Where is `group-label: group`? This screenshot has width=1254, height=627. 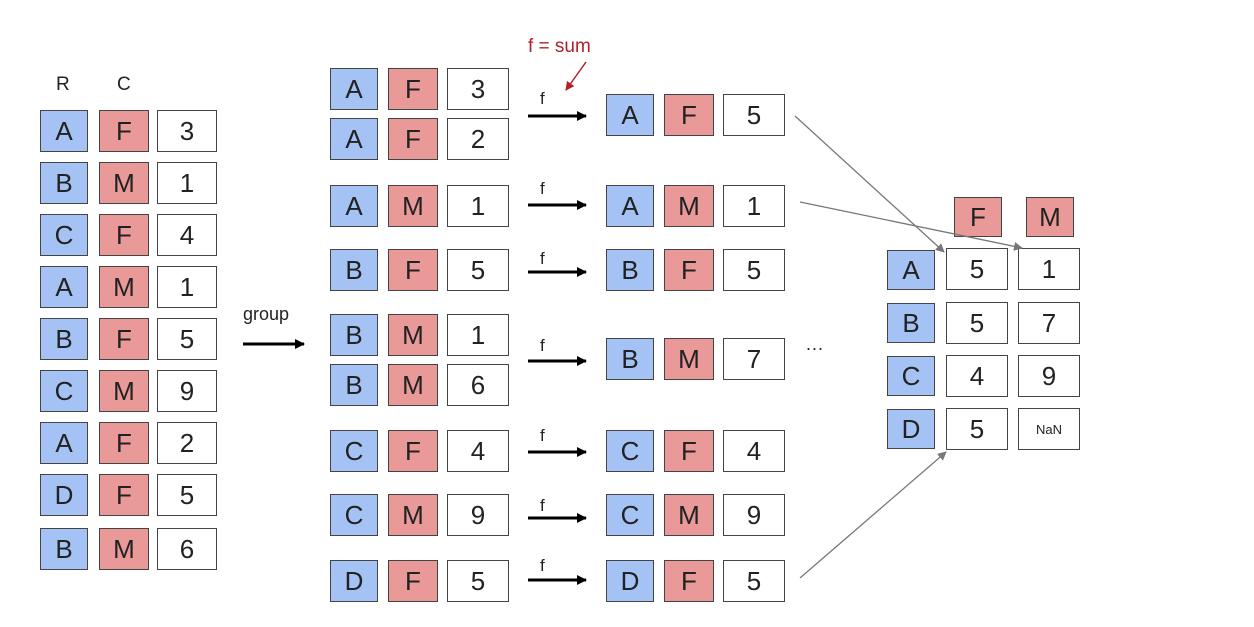
group-label: group is located at coordinates (266, 314).